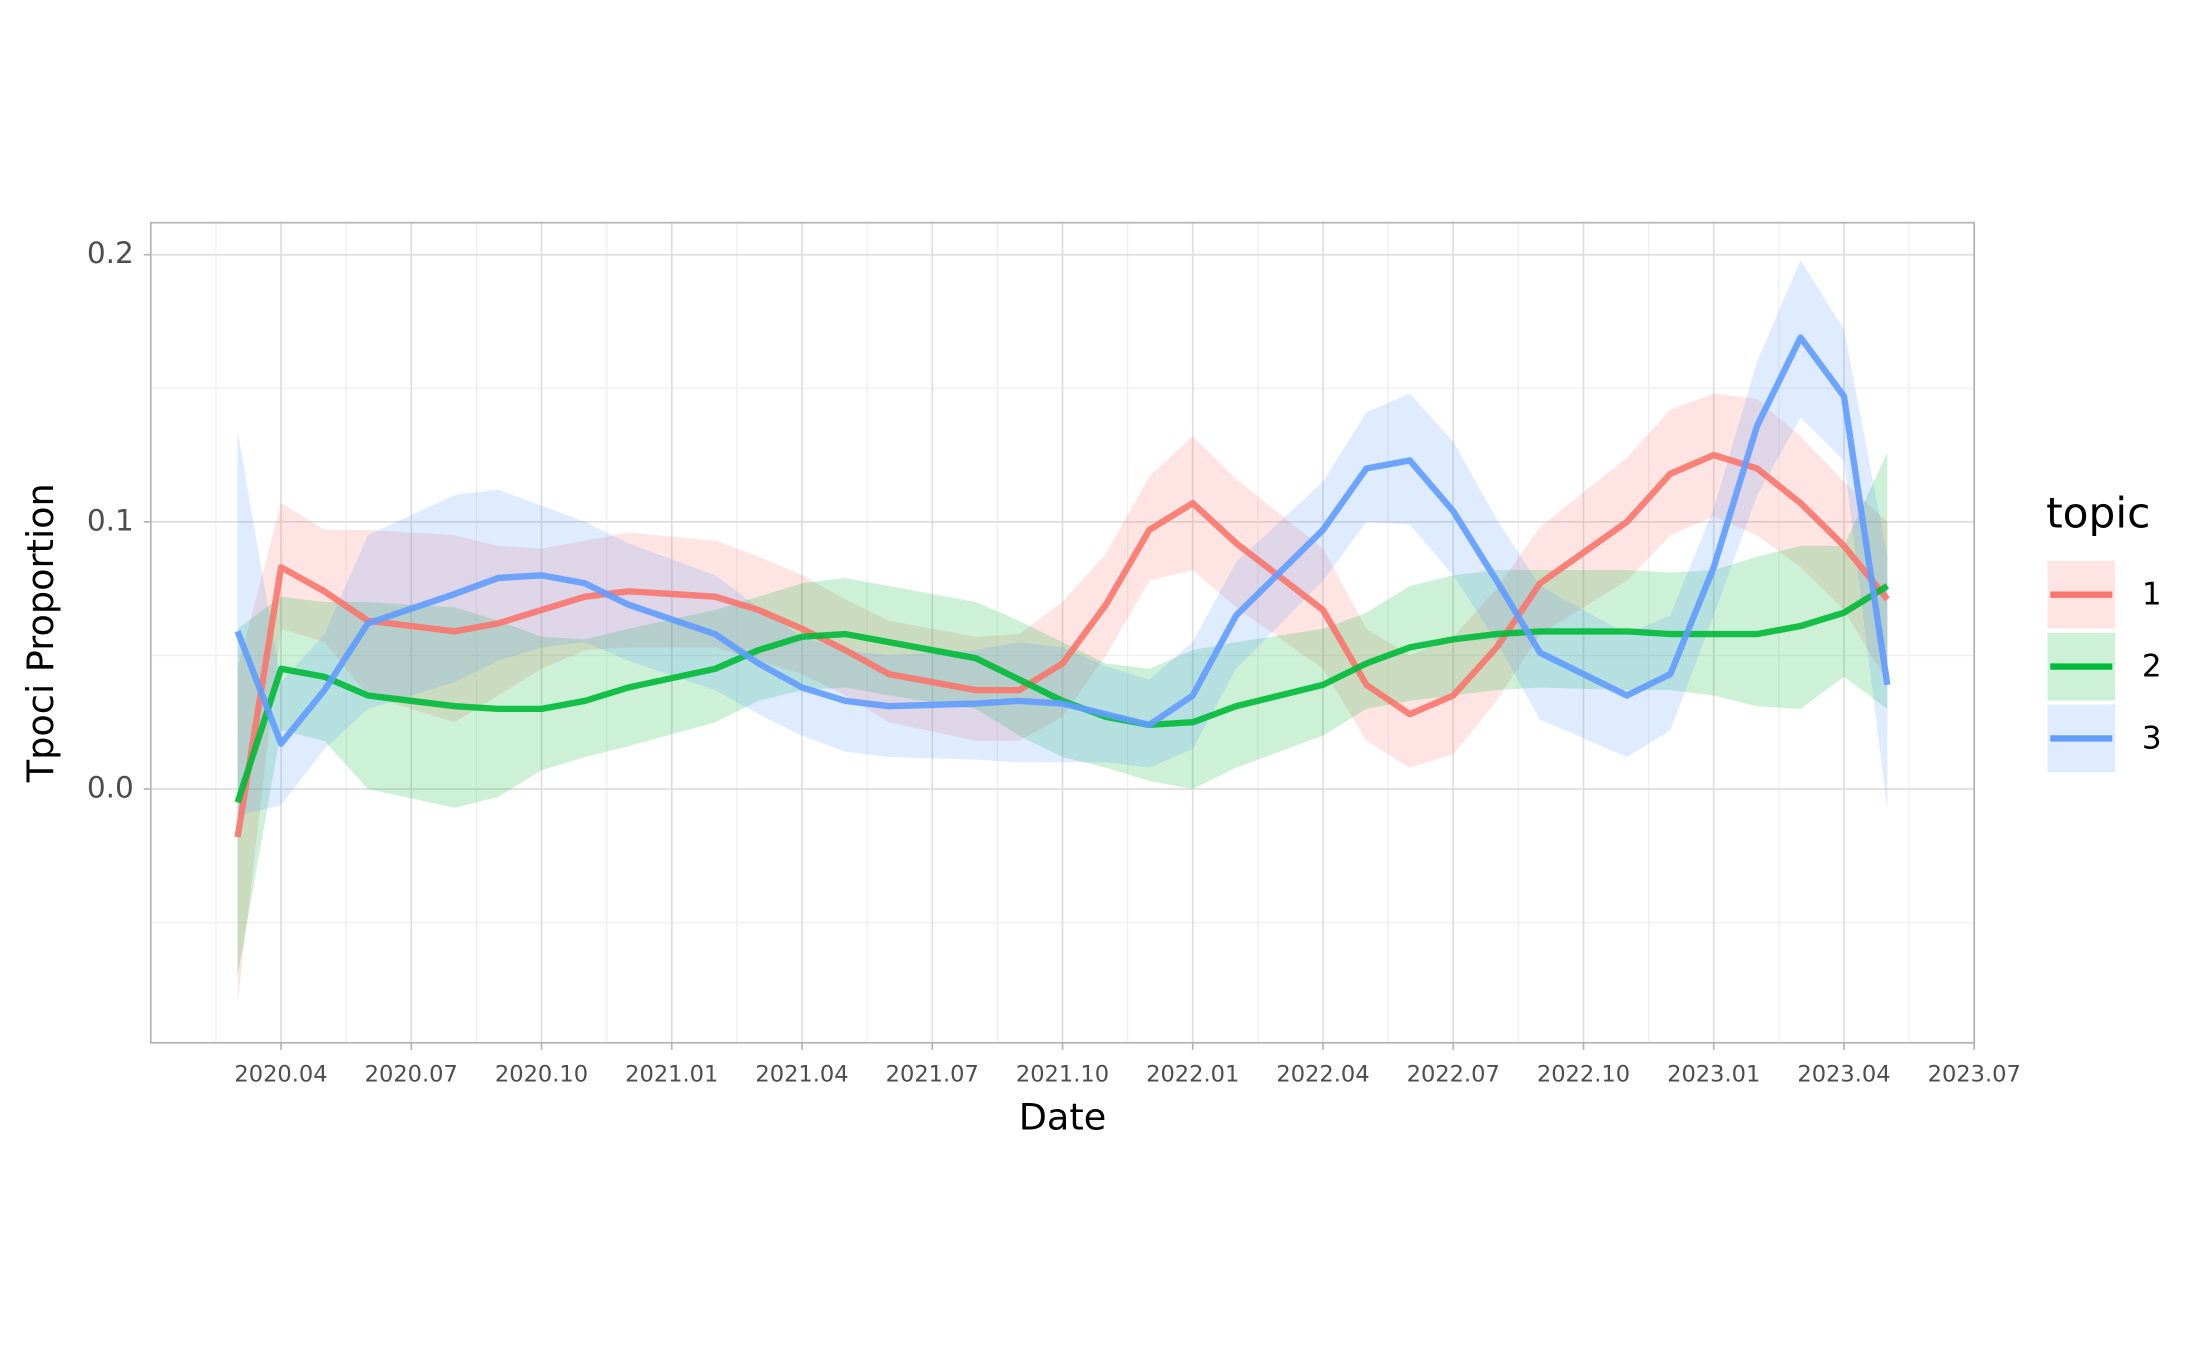  I want to click on y-tick-label: 0.2, so click(110, 253).